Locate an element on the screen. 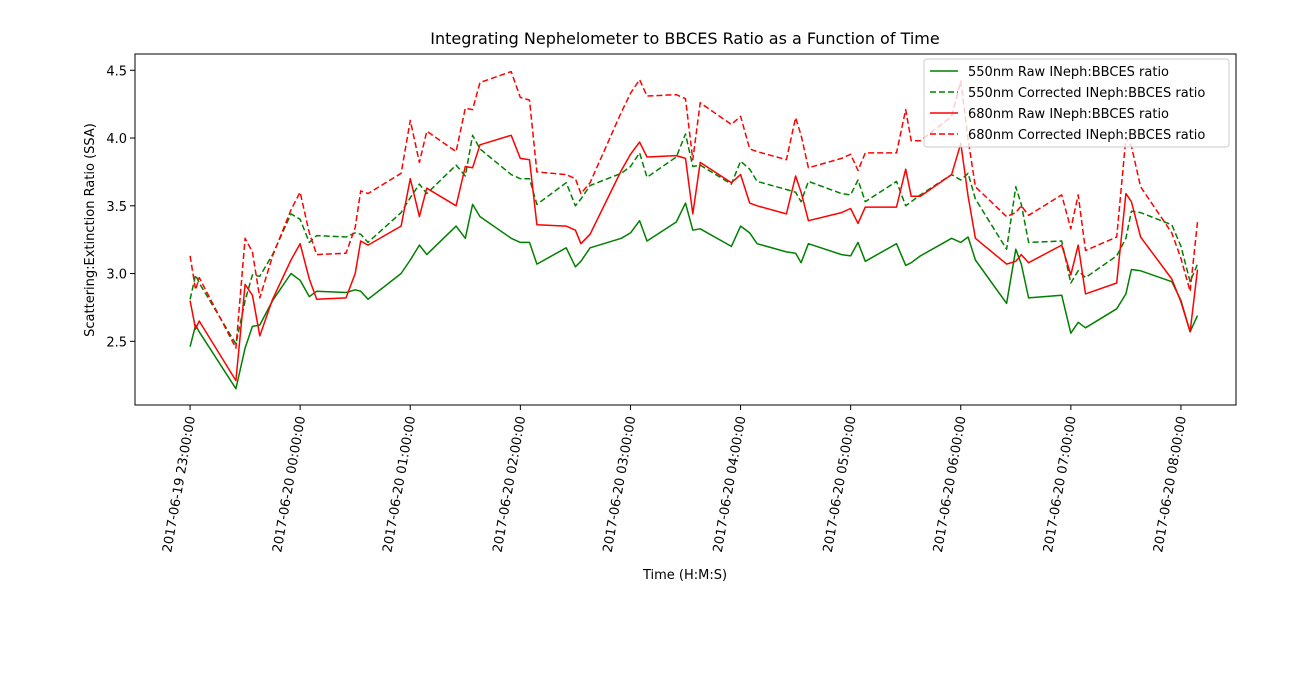 This screenshot has height=674, width=1301. legend-box is located at coordinates (1076, 103).